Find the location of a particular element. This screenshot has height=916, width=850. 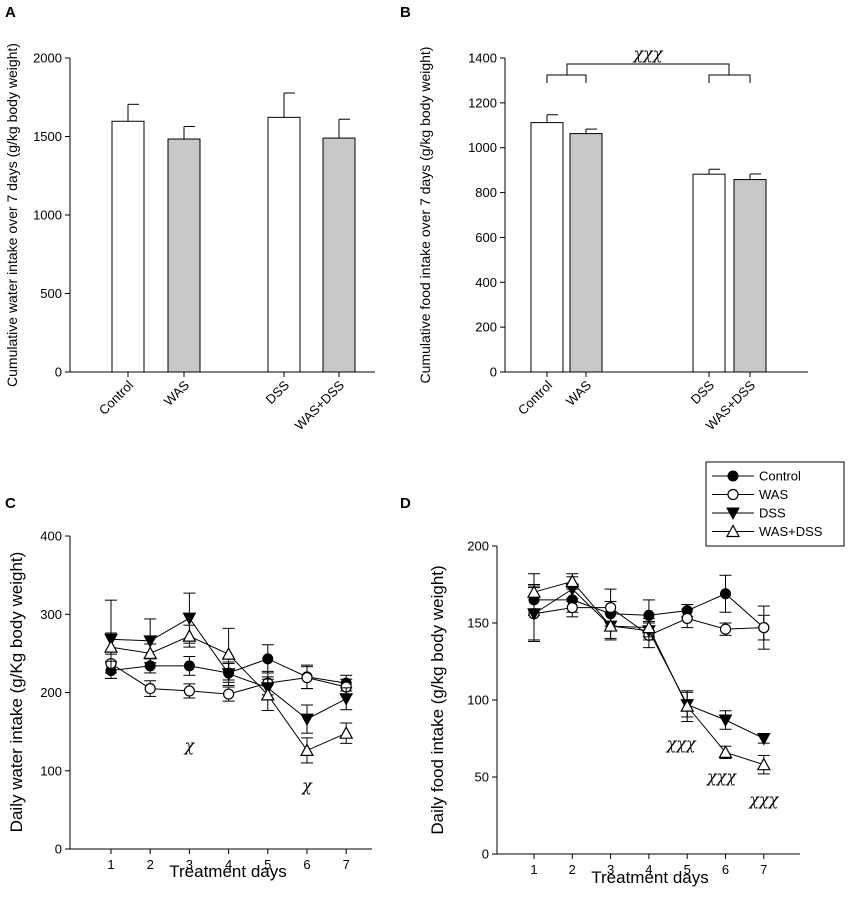

d-x-tick-label: 6 is located at coordinates (725, 869).